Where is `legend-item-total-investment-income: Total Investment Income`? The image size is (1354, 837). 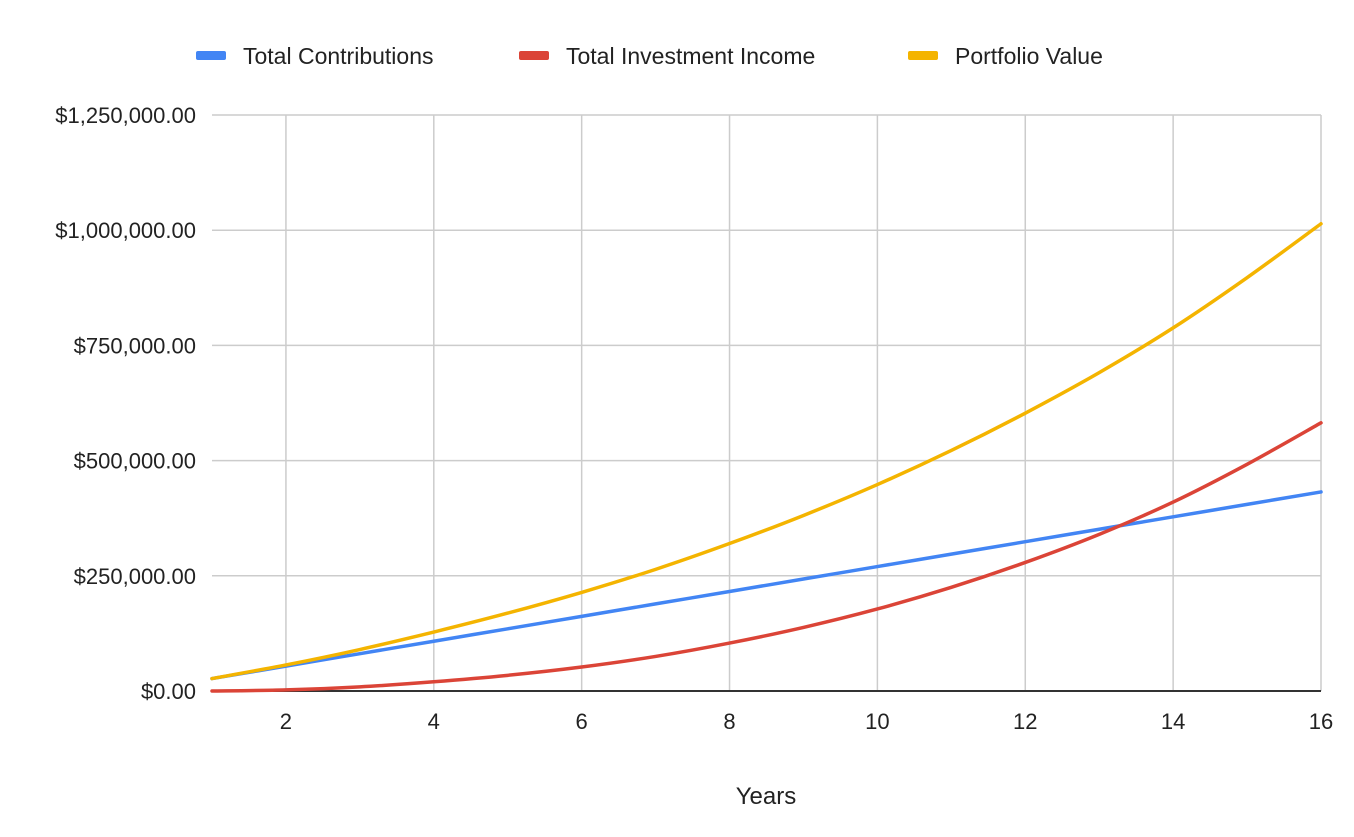
legend-item-total-investment-income: Total Investment Income is located at coordinates (667, 56).